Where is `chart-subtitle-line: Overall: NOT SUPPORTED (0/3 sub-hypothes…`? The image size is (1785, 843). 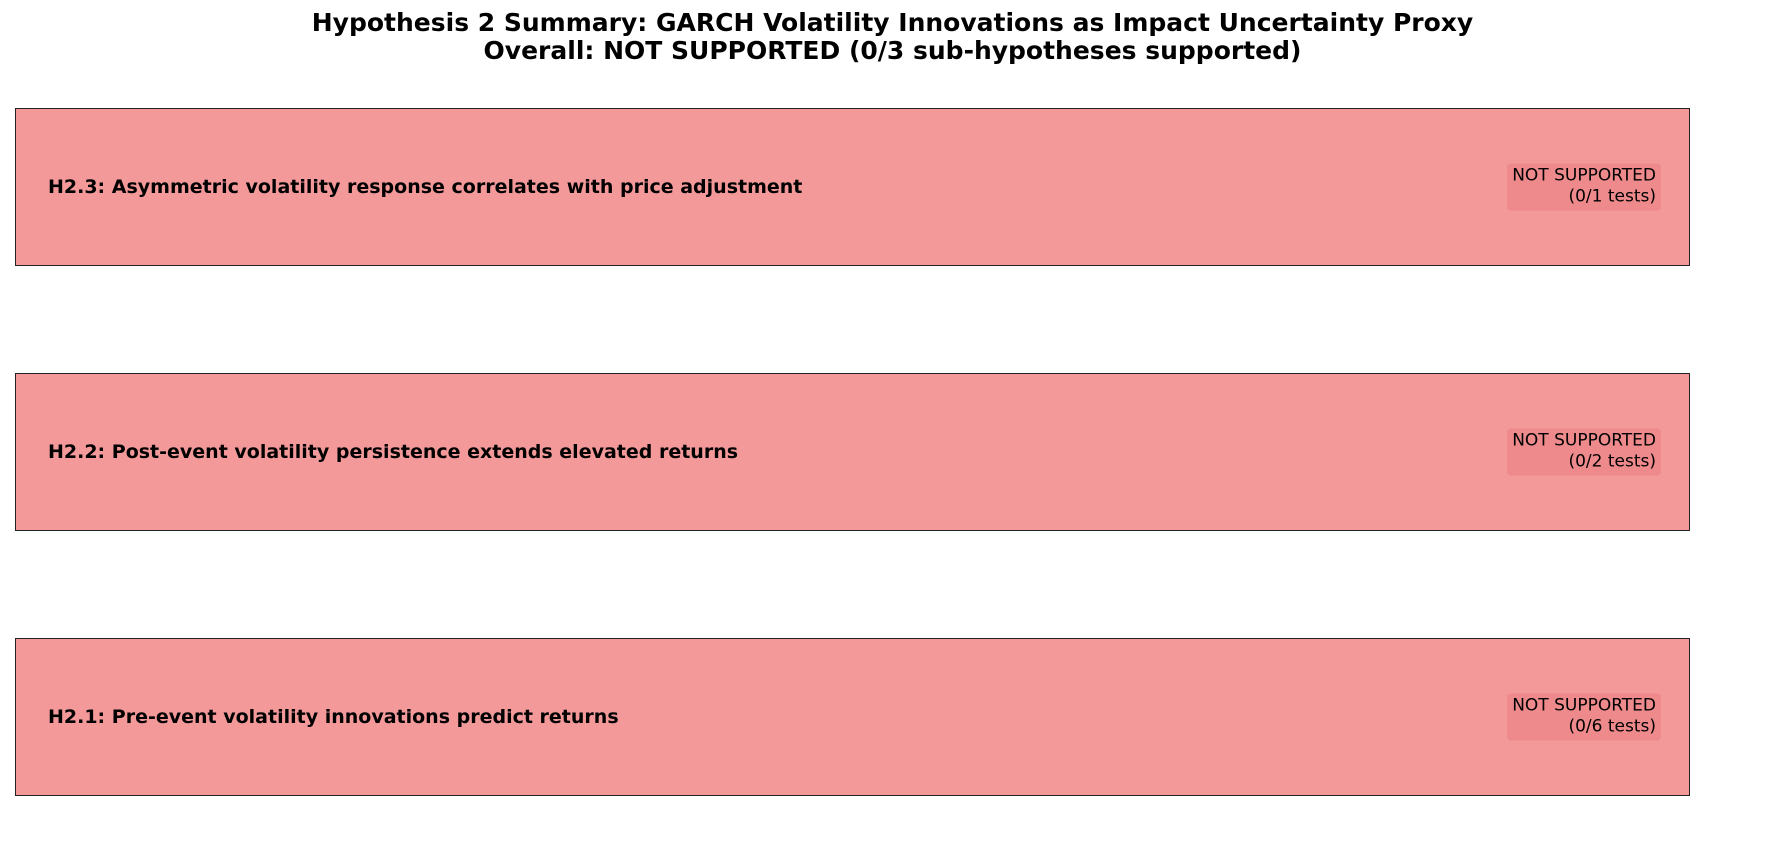
chart-subtitle-line: Overall: NOT SUPPORTED (0/3 sub-hypothes… is located at coordinates (892, 50).